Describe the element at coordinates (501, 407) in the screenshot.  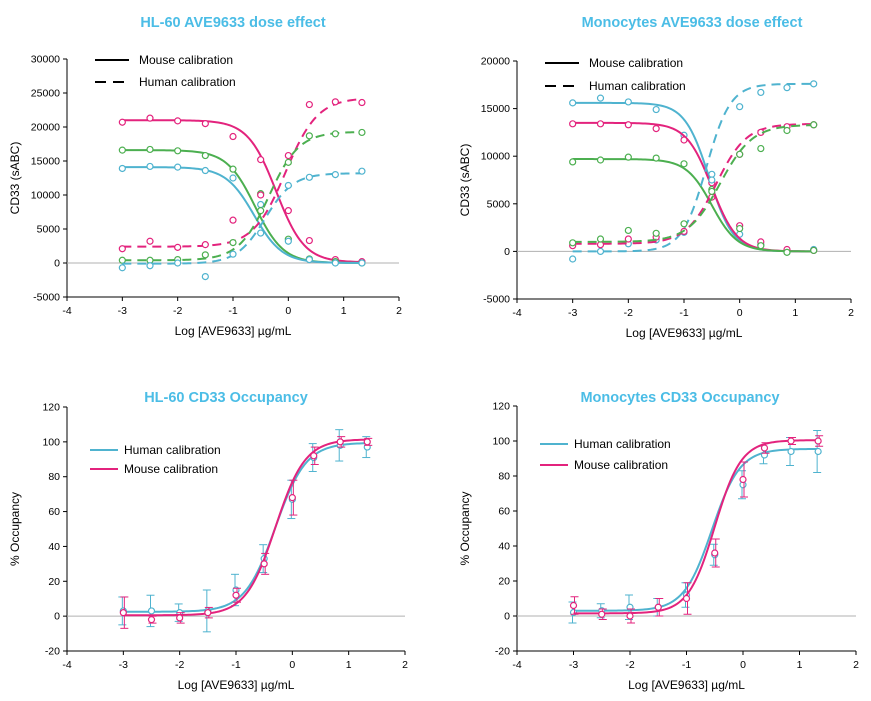
I see `y-tick-label: 120` at that location.